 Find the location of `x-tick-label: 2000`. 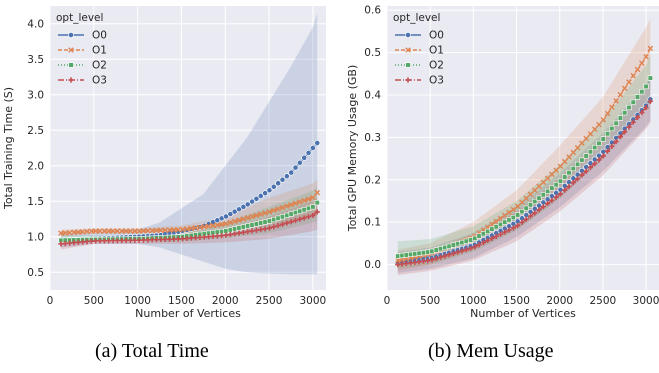

x-tick-label: 2000 is located at coordinates (559, 301).